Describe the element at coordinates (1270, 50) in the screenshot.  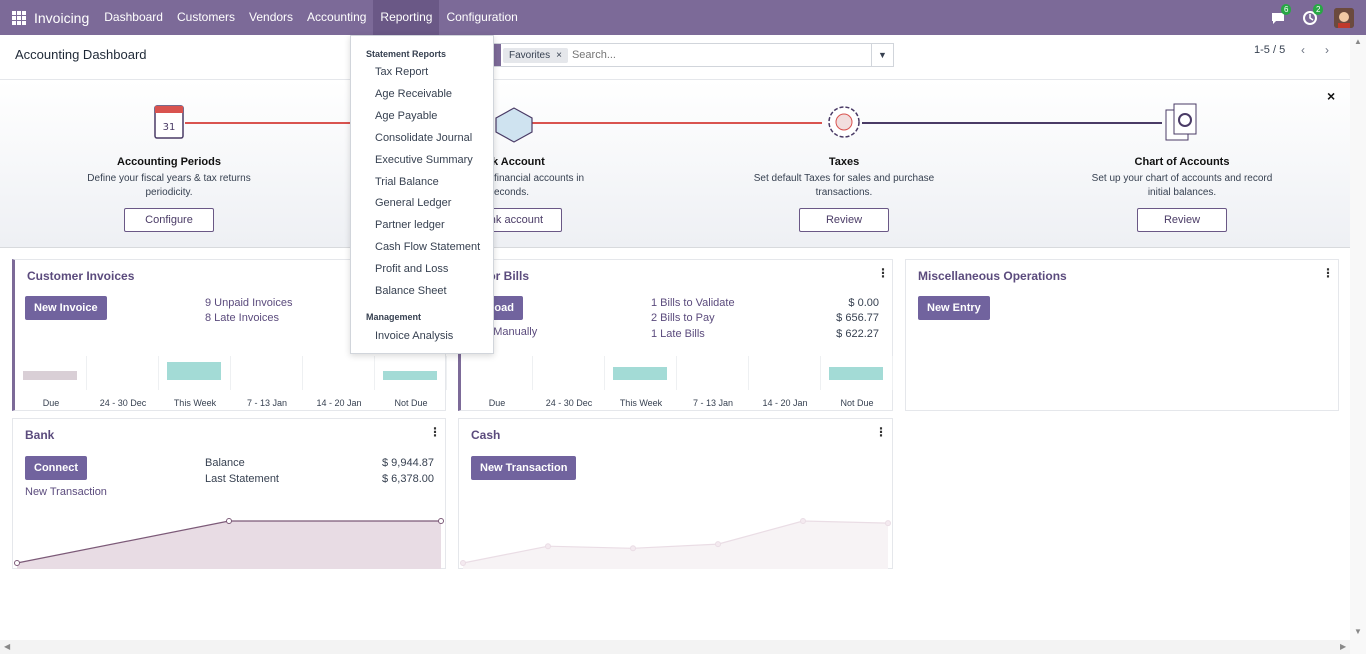
I see `pager-value: 1-5 / 5` at that location.